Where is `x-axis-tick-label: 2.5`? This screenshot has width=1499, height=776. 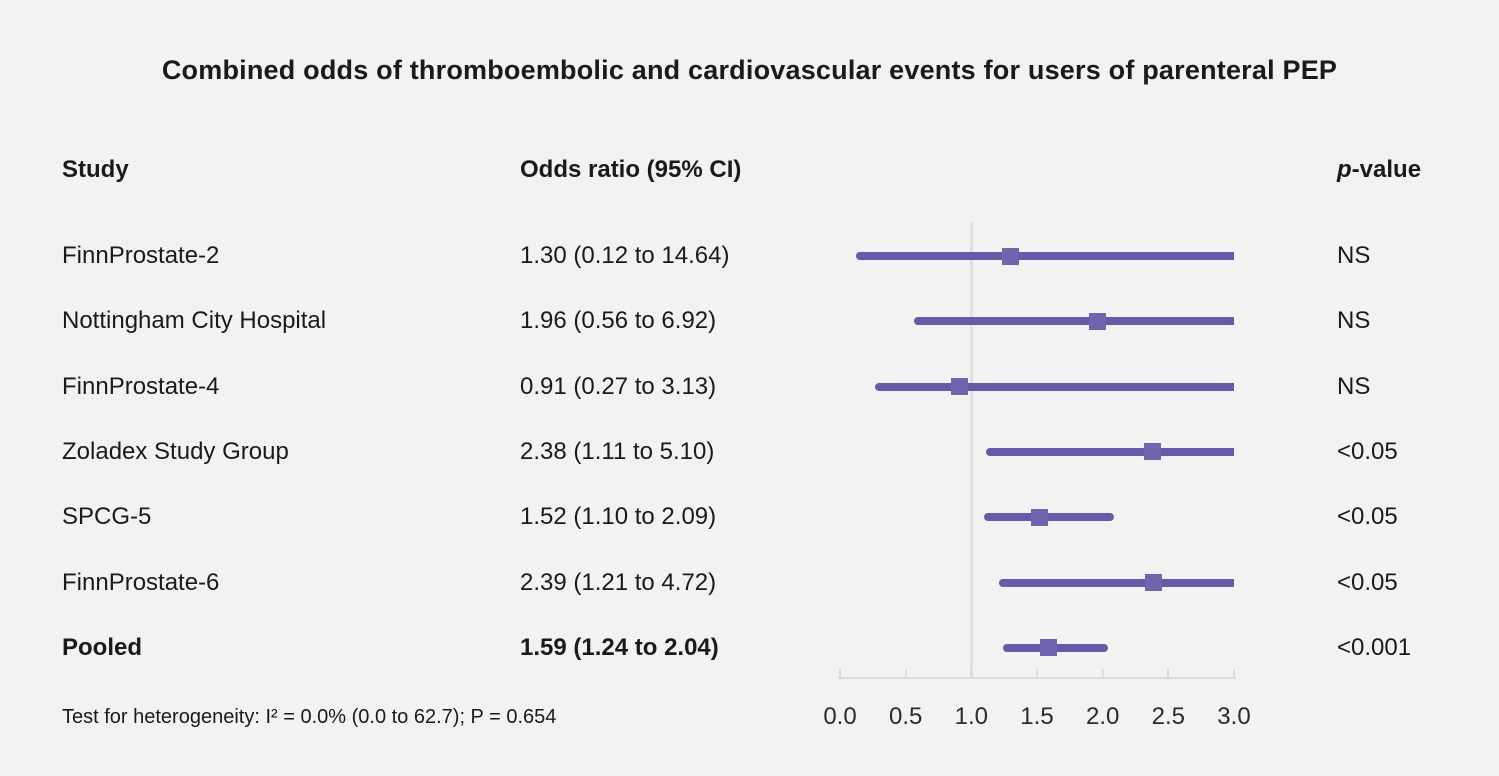
x-axis-tick-label: 2.5 is located at coordinates (1168, 716).